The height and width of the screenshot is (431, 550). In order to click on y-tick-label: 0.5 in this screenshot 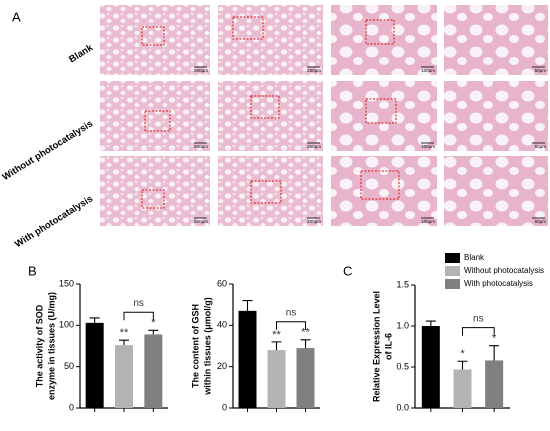, I will do `click(402, 366)`.